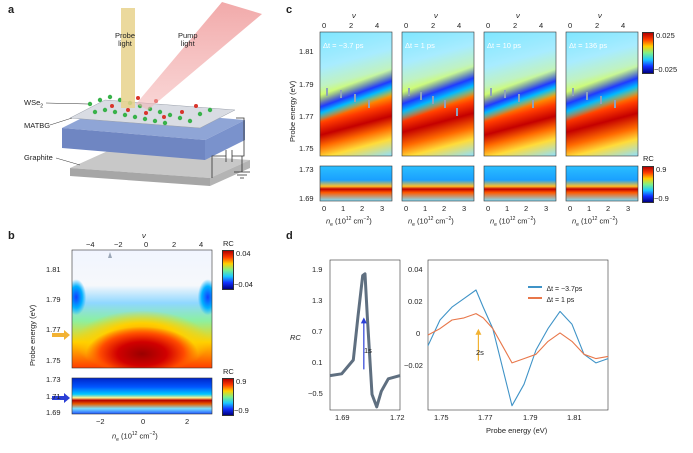  I want to click on c-ylabel: Probe energy (eV), so click(292, 111).